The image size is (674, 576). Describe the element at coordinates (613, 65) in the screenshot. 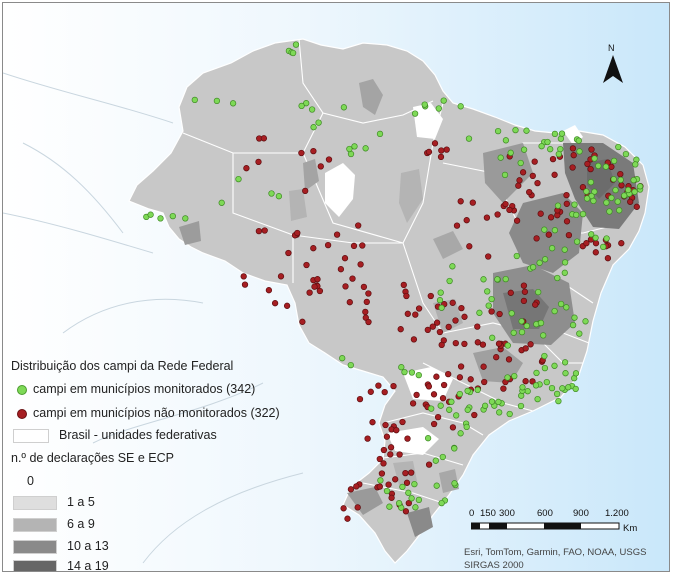

I see `north-arrow: N` at that location.